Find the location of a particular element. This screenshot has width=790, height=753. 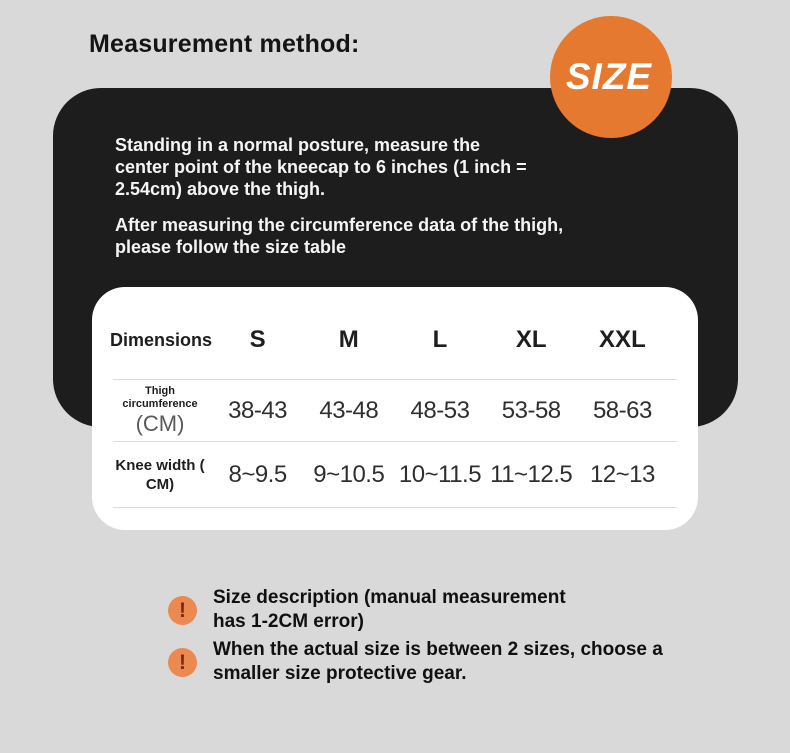

size-header-l: L is located at coordinates (440, 339).